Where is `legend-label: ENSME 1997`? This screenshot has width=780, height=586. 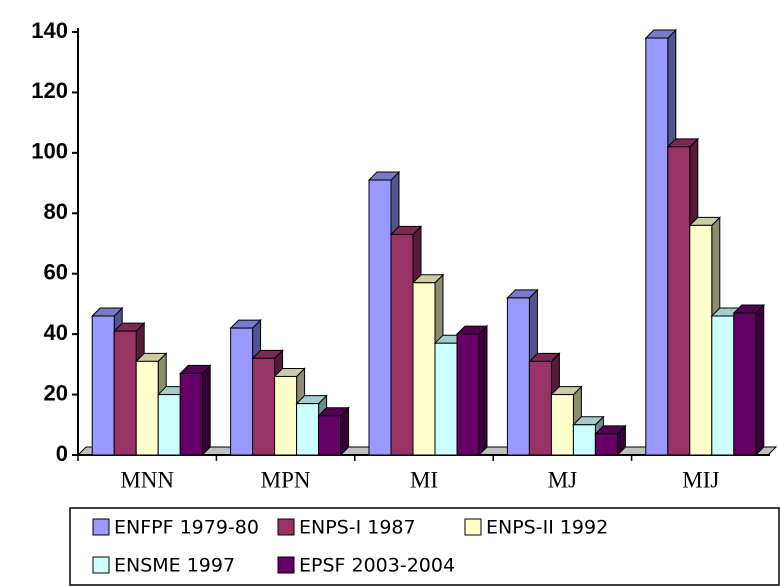
legend-label: ENSME 1997 is located at coordinates (174, 566).